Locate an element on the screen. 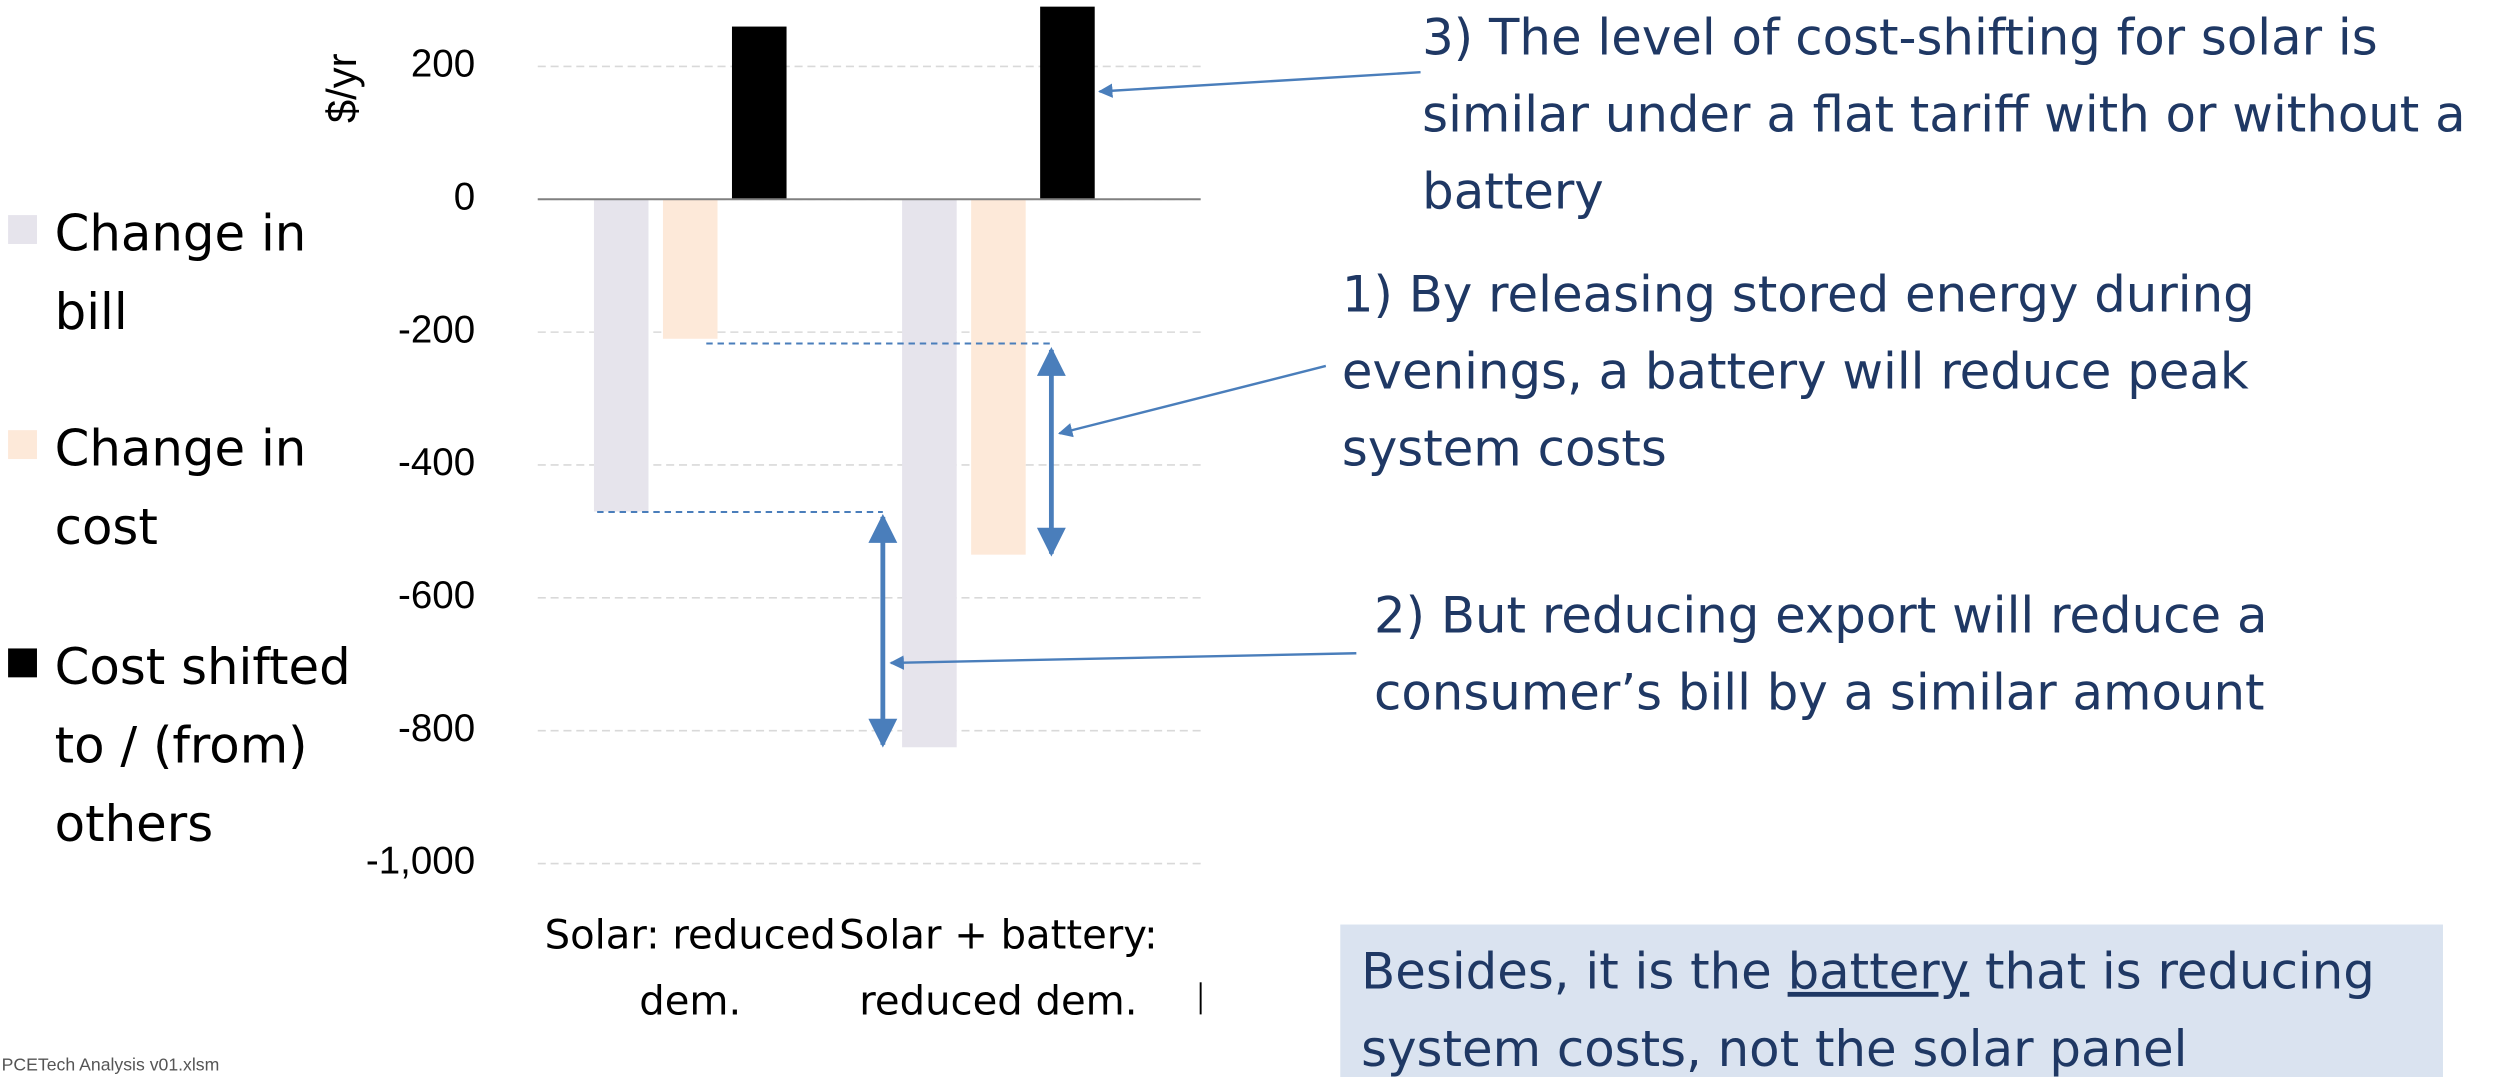 Image resolution: width=2496 pixels, height=1077 pixels. legend-entry-text: Change in cost is located at coordinates (180, 488).